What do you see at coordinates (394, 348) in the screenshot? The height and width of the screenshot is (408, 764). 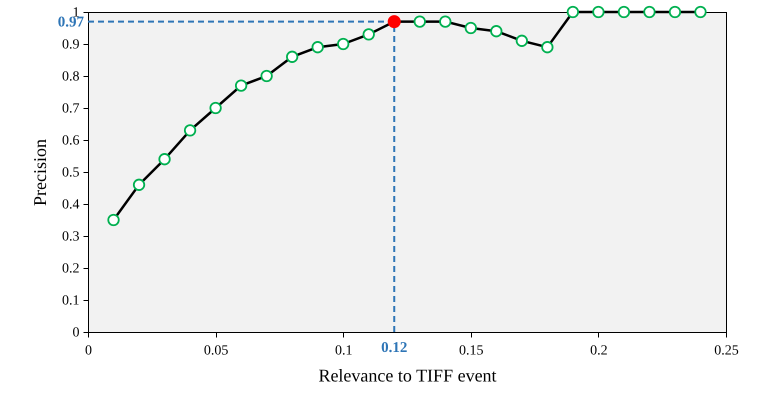 I see `ref-line-label: 0.12` at bounding box center [394, 348].